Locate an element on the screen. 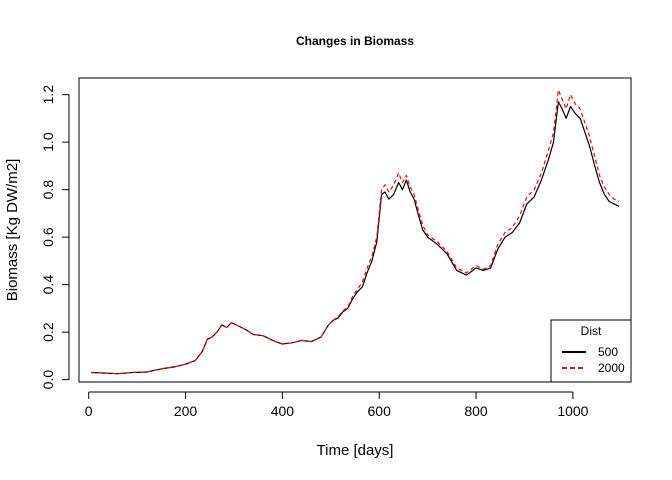 The height and width of the screenshot is (480, 672). y-tick-label: 0.4 is located at coordinates (48, 285).